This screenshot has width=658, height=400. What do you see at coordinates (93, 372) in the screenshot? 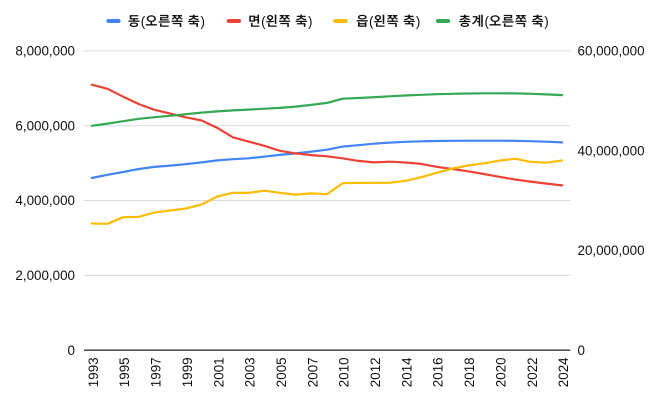
I see `svg-text: 1993` at bounding box center [93, 372].